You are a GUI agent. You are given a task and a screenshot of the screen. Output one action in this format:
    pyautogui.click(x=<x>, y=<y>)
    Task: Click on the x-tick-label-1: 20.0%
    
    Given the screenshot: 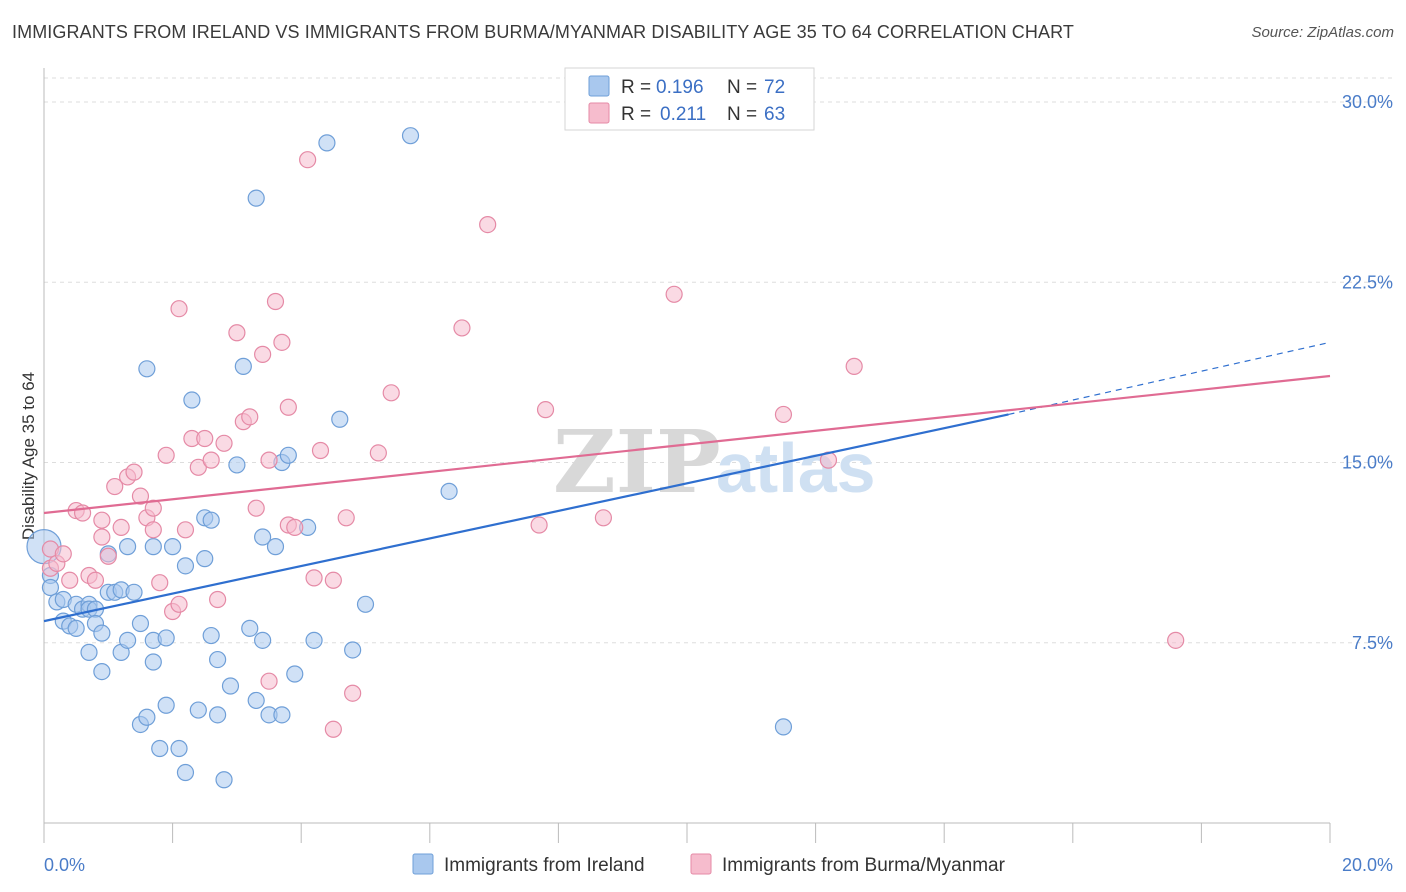 What is the action you would take?
    pyautogui.click(x=1367, y=865)
    